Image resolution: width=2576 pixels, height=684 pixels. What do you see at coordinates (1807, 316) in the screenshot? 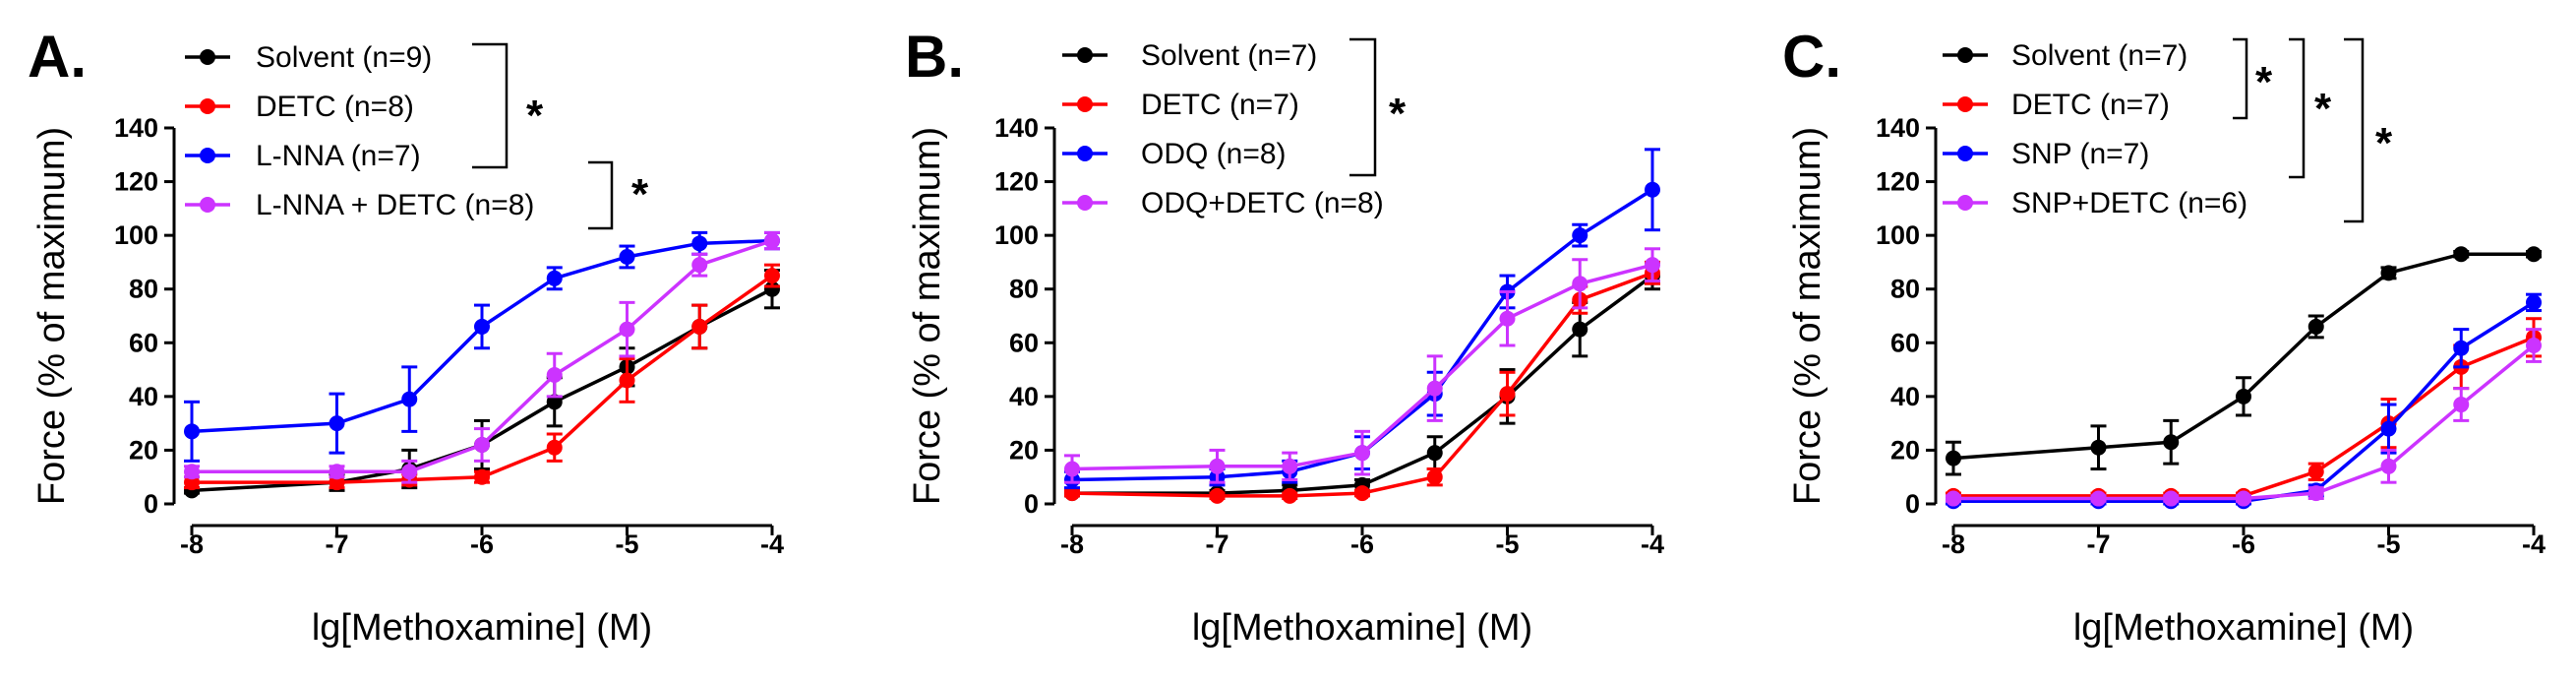
I see `panel-c-y-axis-title: Force (% of maximum)` at bounding box center [1807, 316].